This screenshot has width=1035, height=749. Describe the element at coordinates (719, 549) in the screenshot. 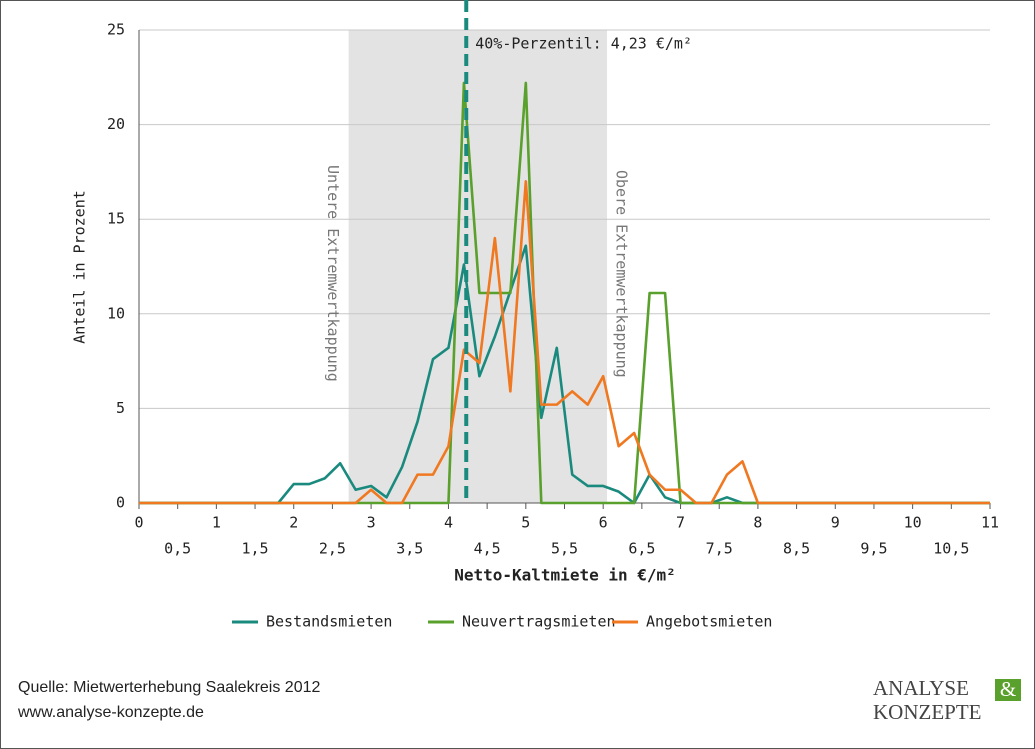

I see `x-minor-tick-label: 7,5` at that location.